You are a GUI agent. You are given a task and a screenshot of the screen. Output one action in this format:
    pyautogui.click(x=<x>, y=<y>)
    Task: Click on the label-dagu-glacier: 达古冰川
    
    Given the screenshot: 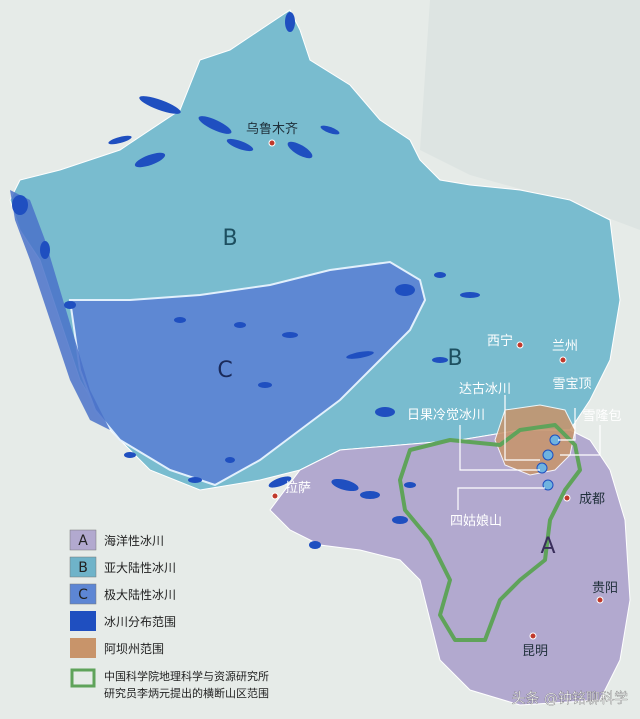 What is the action you would take?
    pyautogui.click(x=485, y=389)
    